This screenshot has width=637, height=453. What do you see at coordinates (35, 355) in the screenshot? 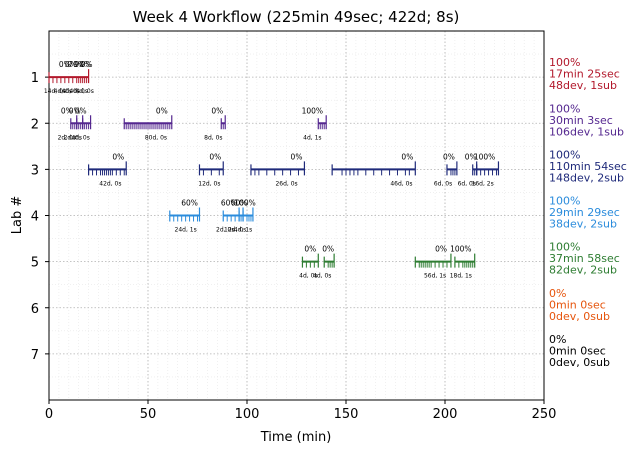
I see `y-tick-label: 7` at bounding box center [35, 355].